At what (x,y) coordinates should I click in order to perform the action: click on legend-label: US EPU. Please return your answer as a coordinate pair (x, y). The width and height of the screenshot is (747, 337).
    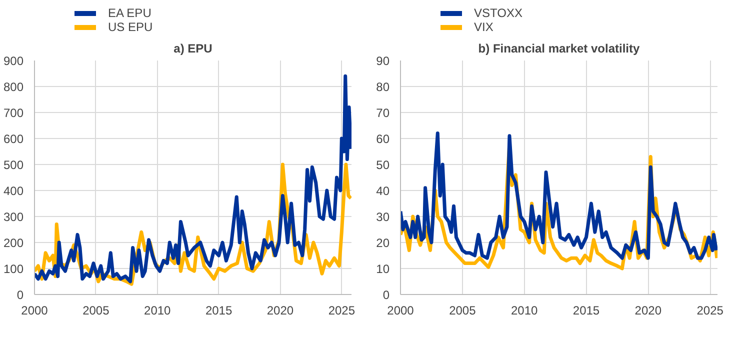
    Looking at the image, I should click on (130, 27).